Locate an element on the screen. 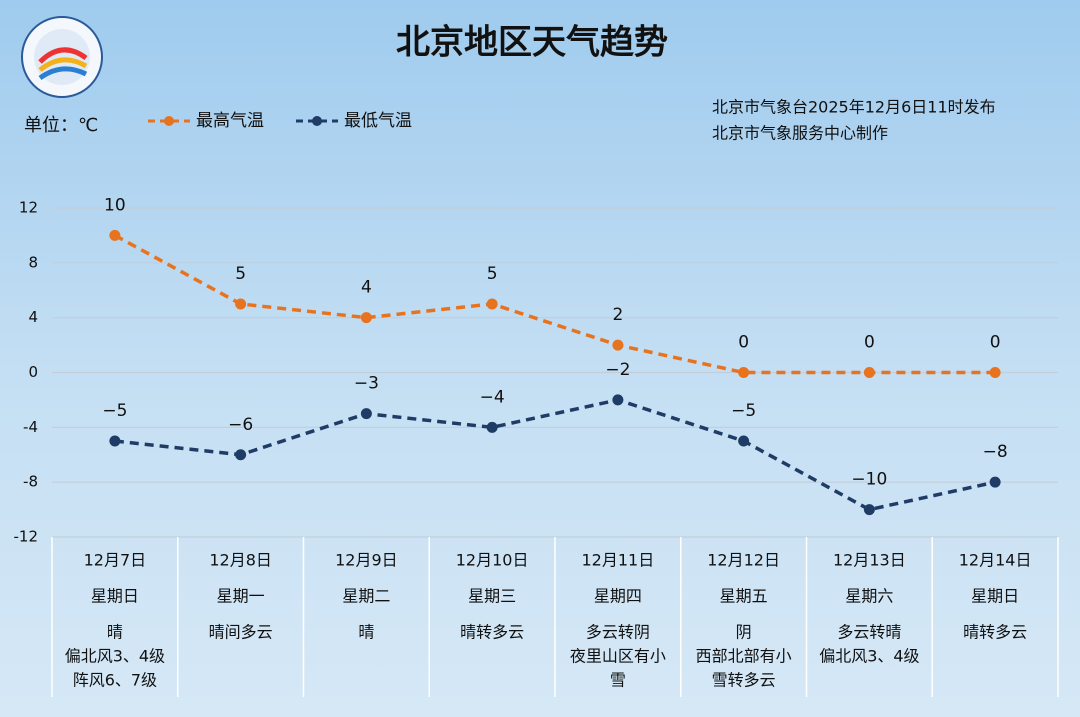 The height and width of the screenshot is (717, 1080). weather: 阵风6、7级 is located at coordinates (115, 680).